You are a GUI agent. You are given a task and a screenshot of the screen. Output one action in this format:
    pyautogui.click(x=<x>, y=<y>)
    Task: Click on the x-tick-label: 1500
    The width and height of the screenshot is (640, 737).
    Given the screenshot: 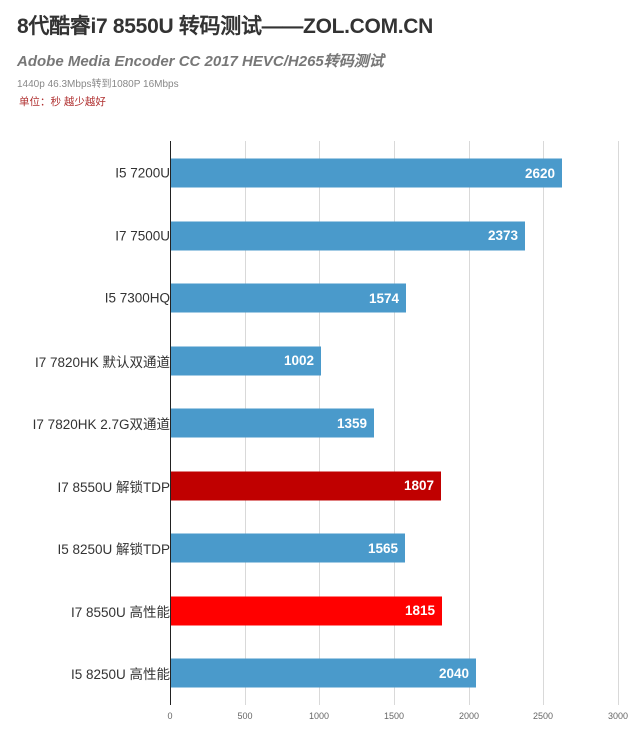 What is the action you would take?
    pyautogui.click(x=394, y=716)
    